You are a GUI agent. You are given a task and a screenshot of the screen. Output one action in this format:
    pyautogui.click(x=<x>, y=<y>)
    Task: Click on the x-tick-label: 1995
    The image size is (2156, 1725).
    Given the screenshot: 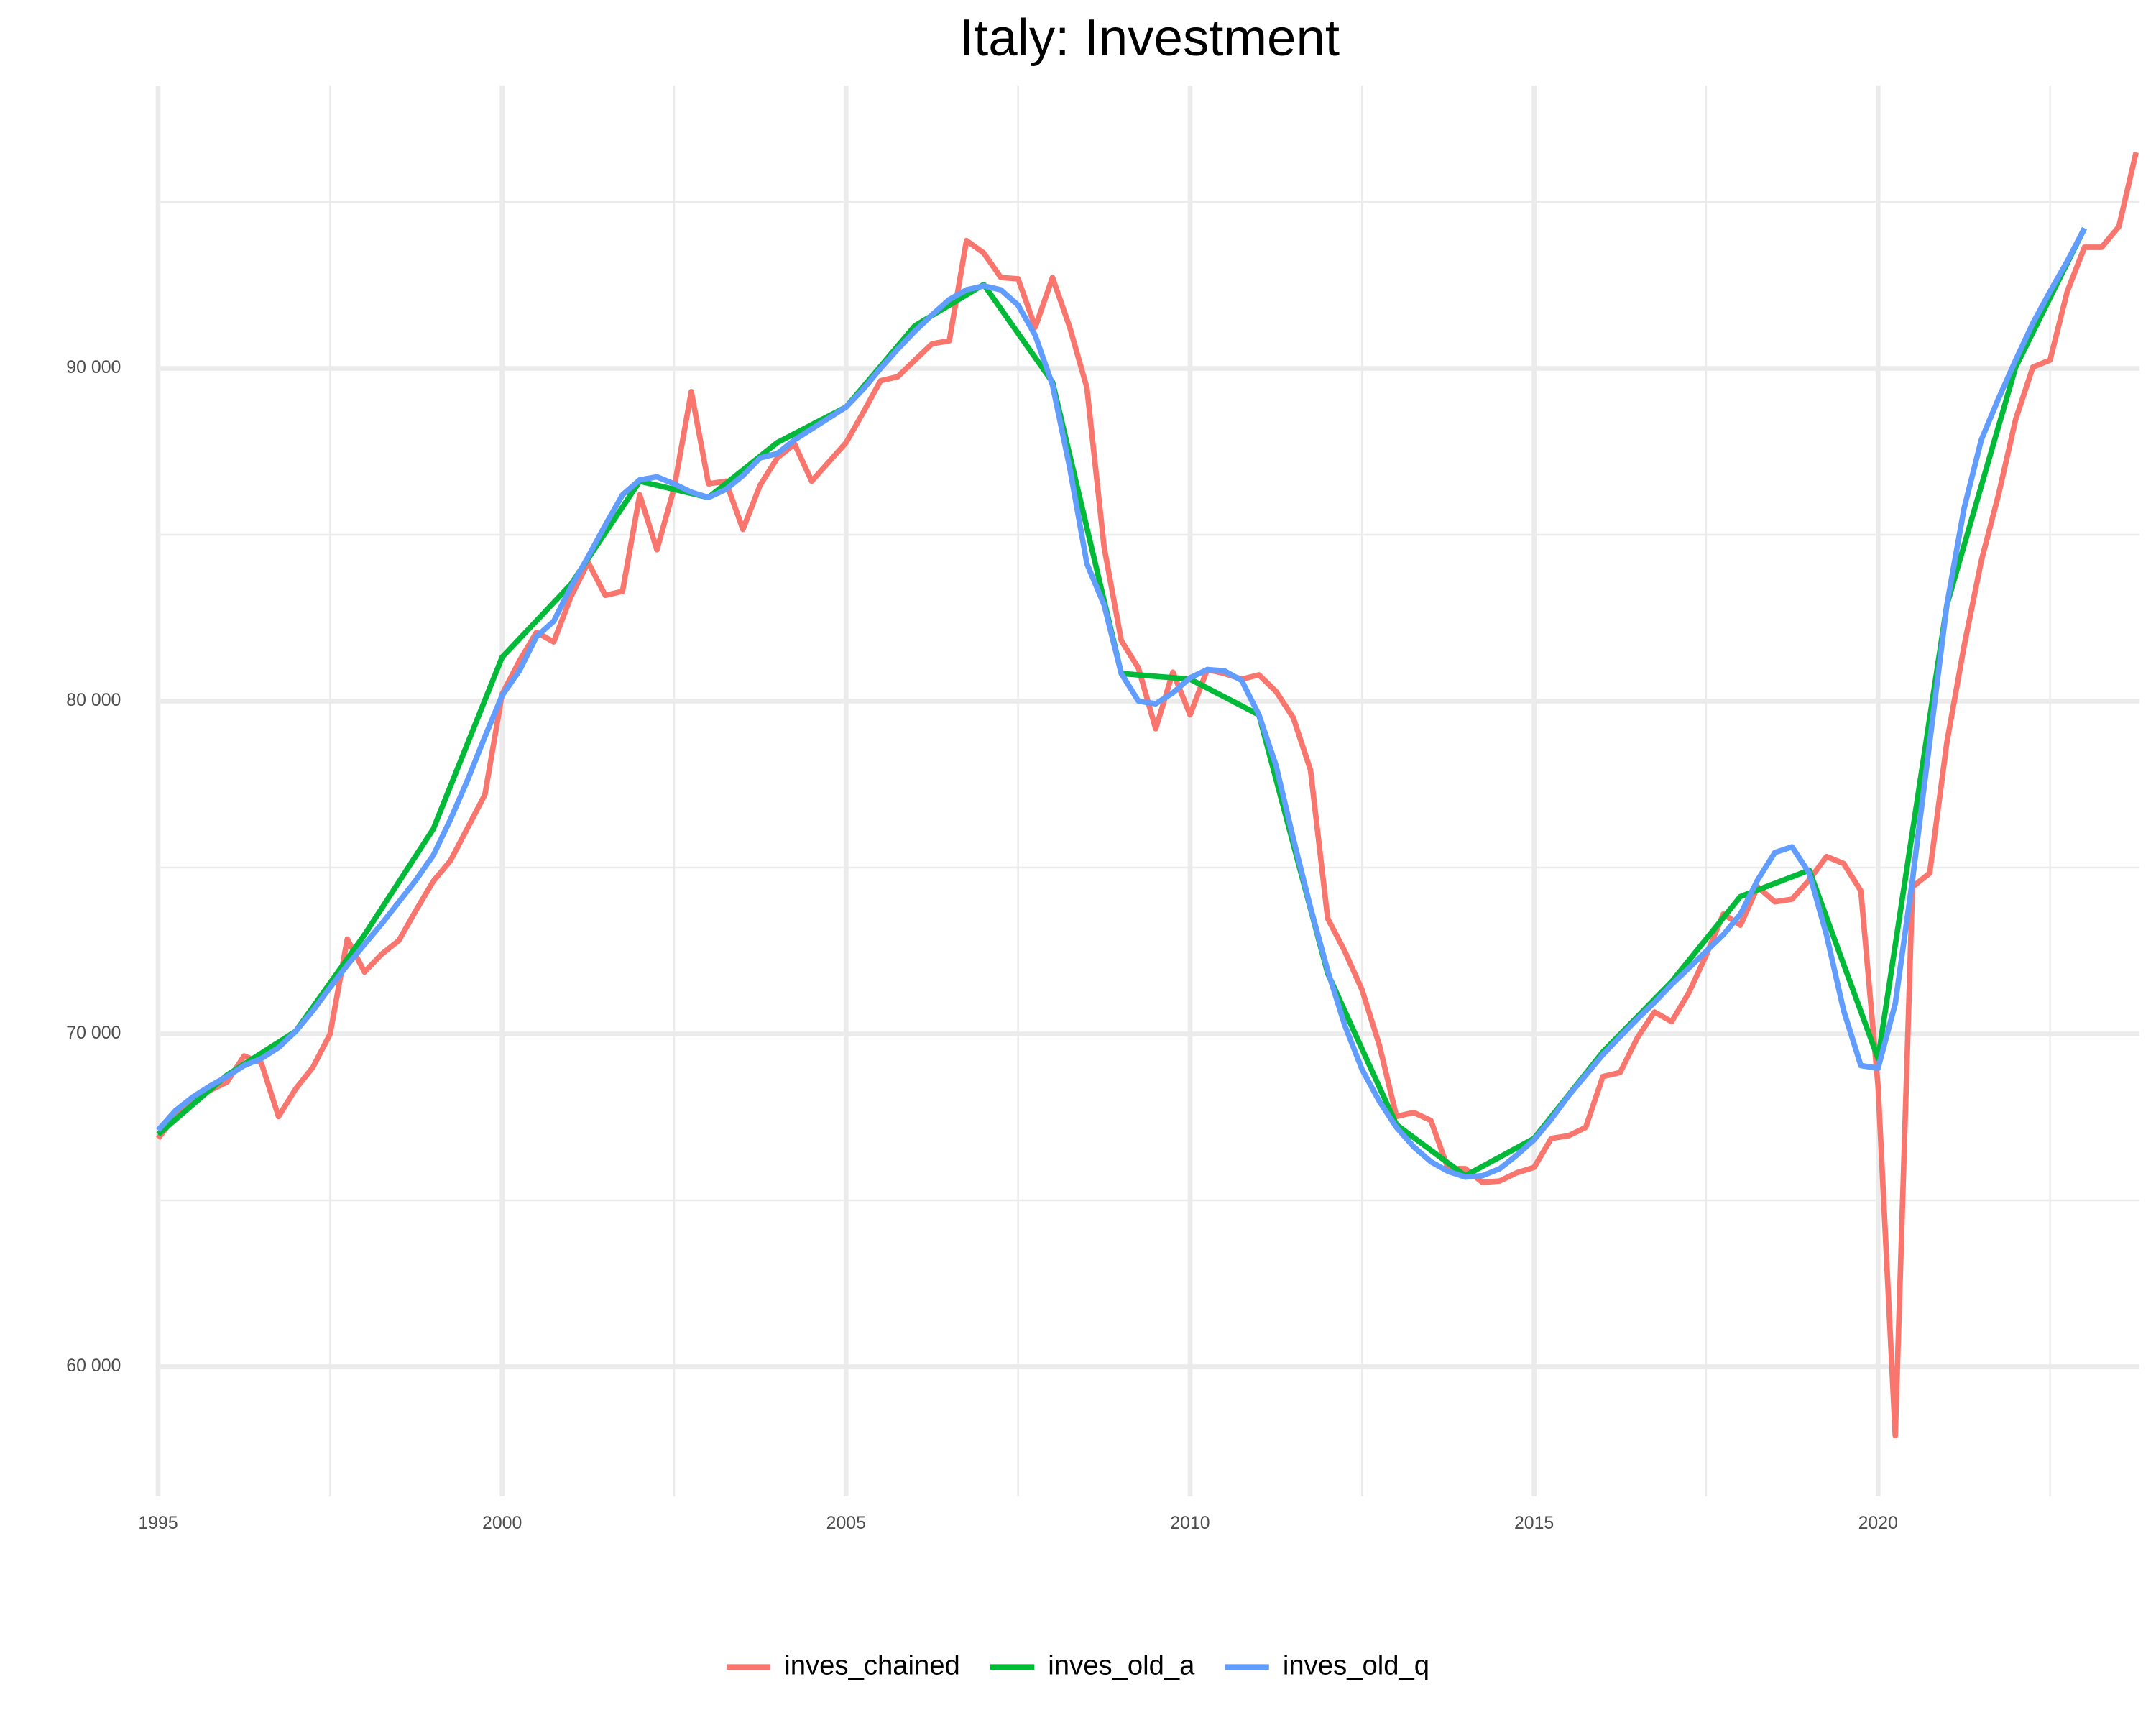 What is the action you would take?
    pyautogui.click(x=158, y=1523)
    